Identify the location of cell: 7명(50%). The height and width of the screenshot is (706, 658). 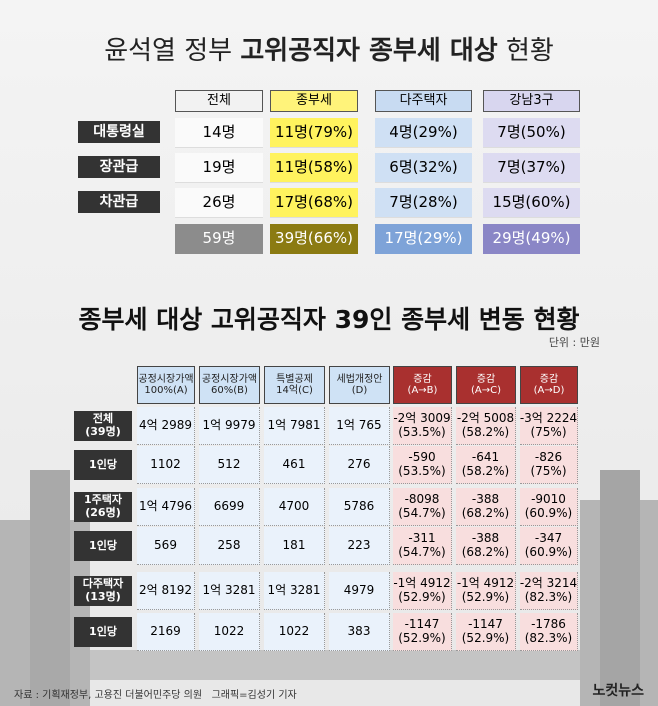
(531, 133).